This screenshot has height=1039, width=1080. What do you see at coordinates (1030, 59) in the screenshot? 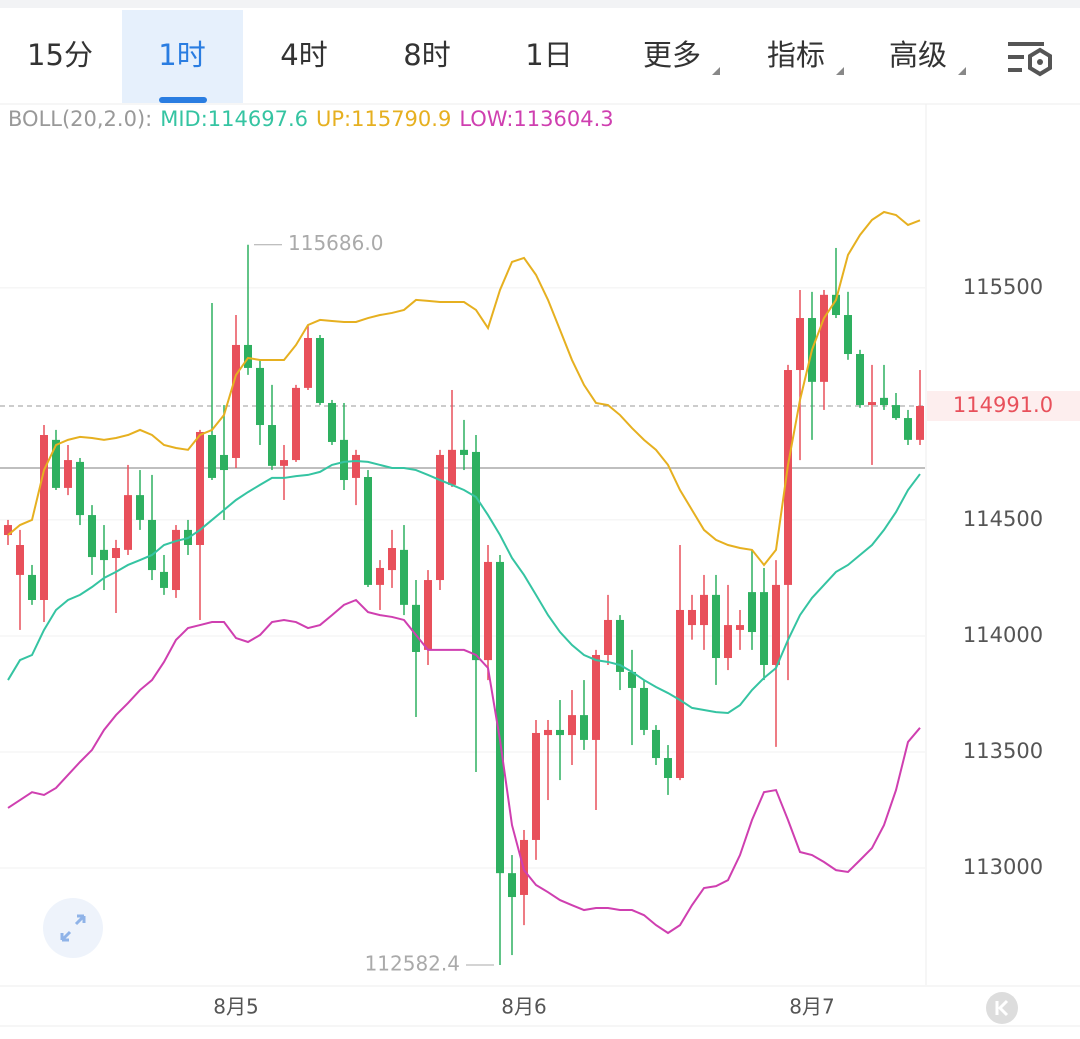
I see `settings-icon` at bounding box center [1030, 59].